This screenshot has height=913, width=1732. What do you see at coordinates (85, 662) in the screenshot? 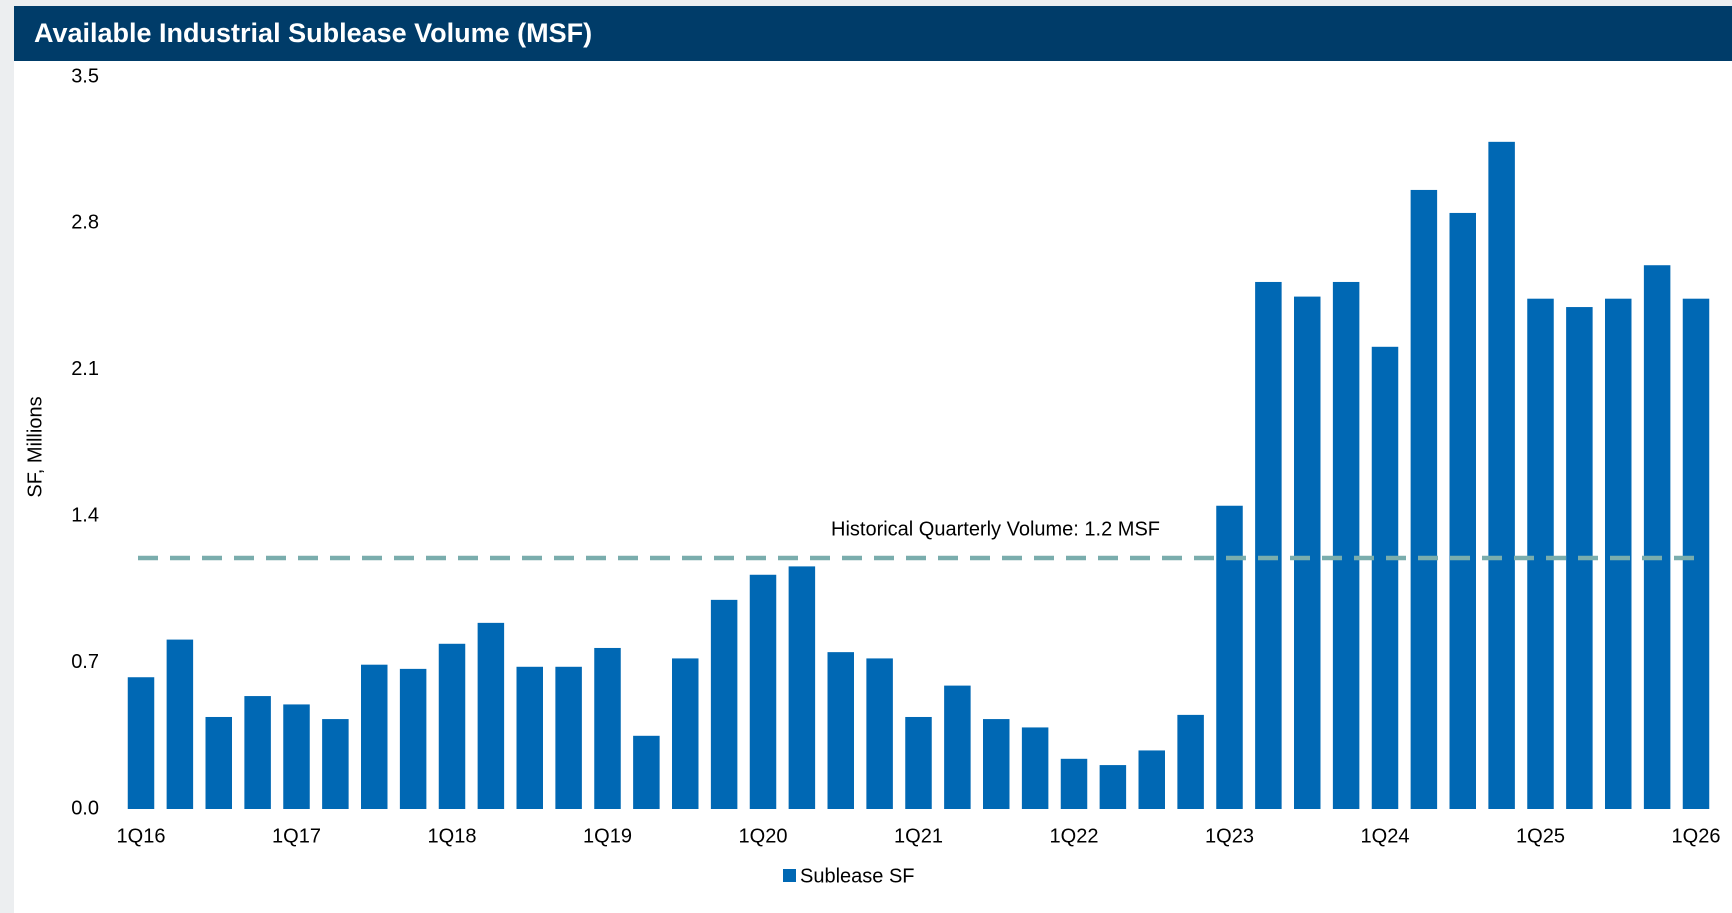
I see `y-tick-label: 0.7` at bounding box center [85, 662].